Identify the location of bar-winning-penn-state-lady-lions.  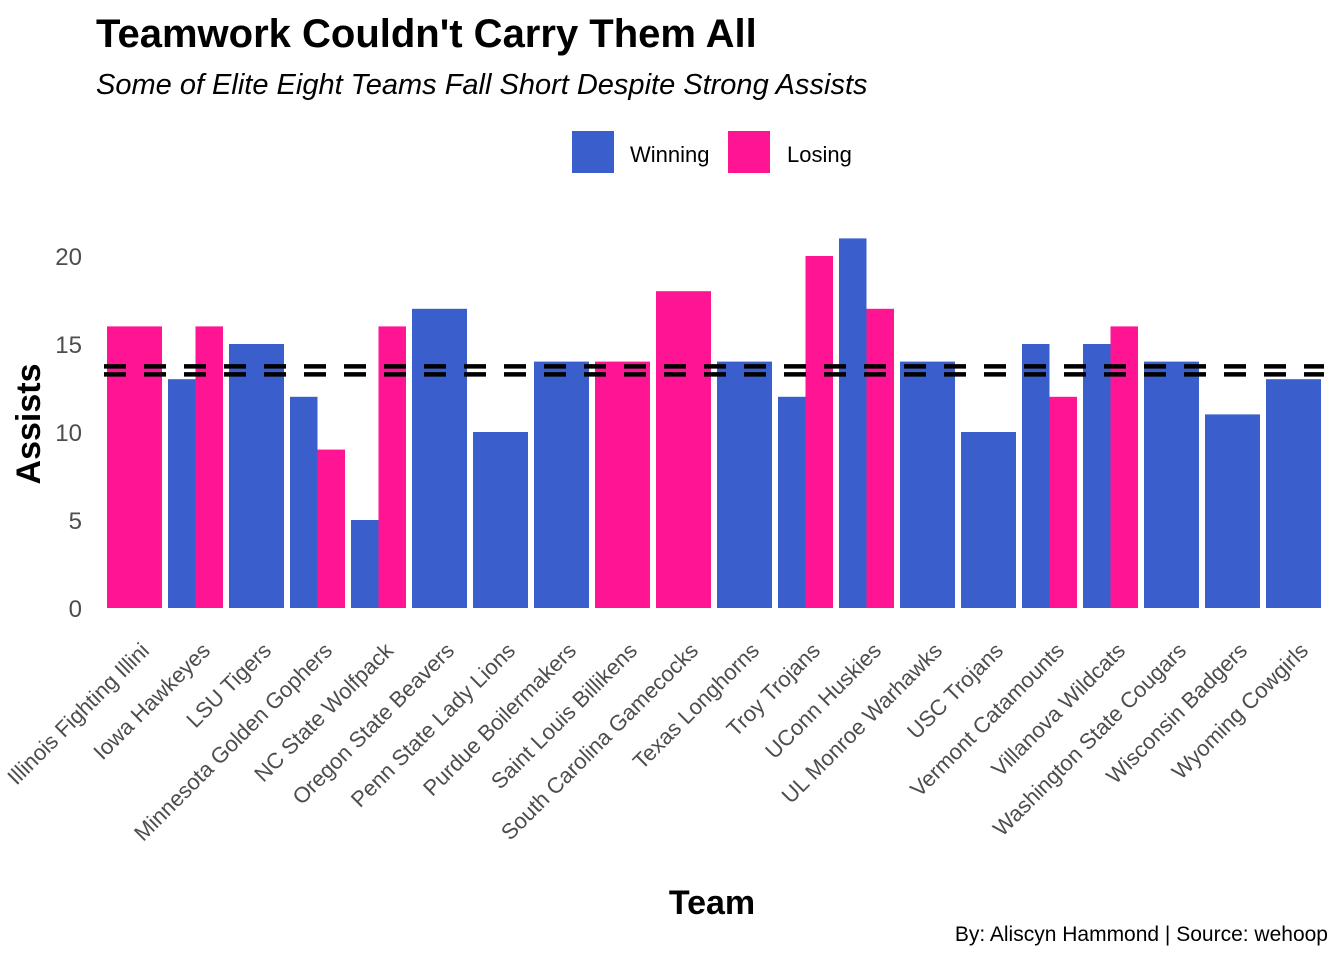
(500, 520).